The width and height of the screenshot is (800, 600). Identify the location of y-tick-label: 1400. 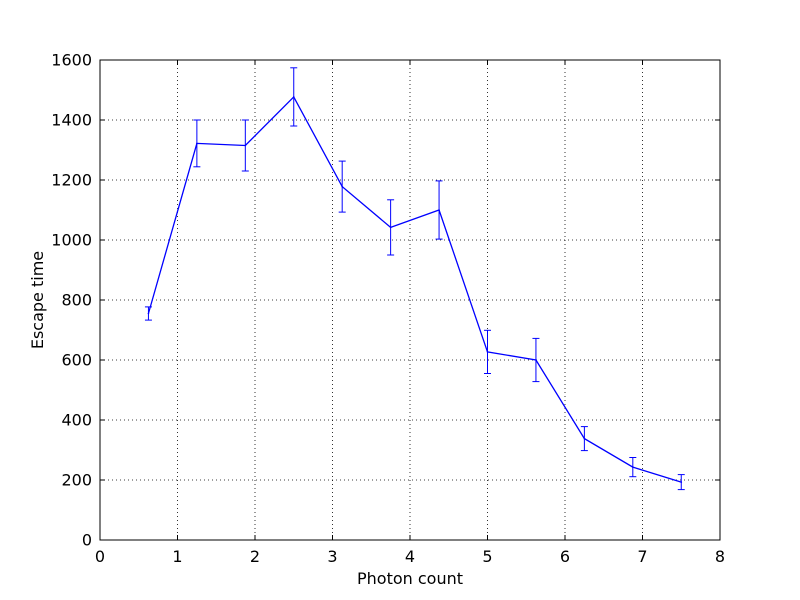
(71, 120).